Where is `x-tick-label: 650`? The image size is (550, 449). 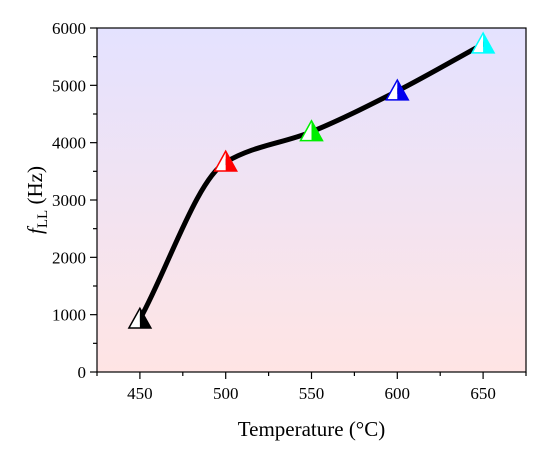
x-tick-label: 650 is located at coordinates (483, 393).